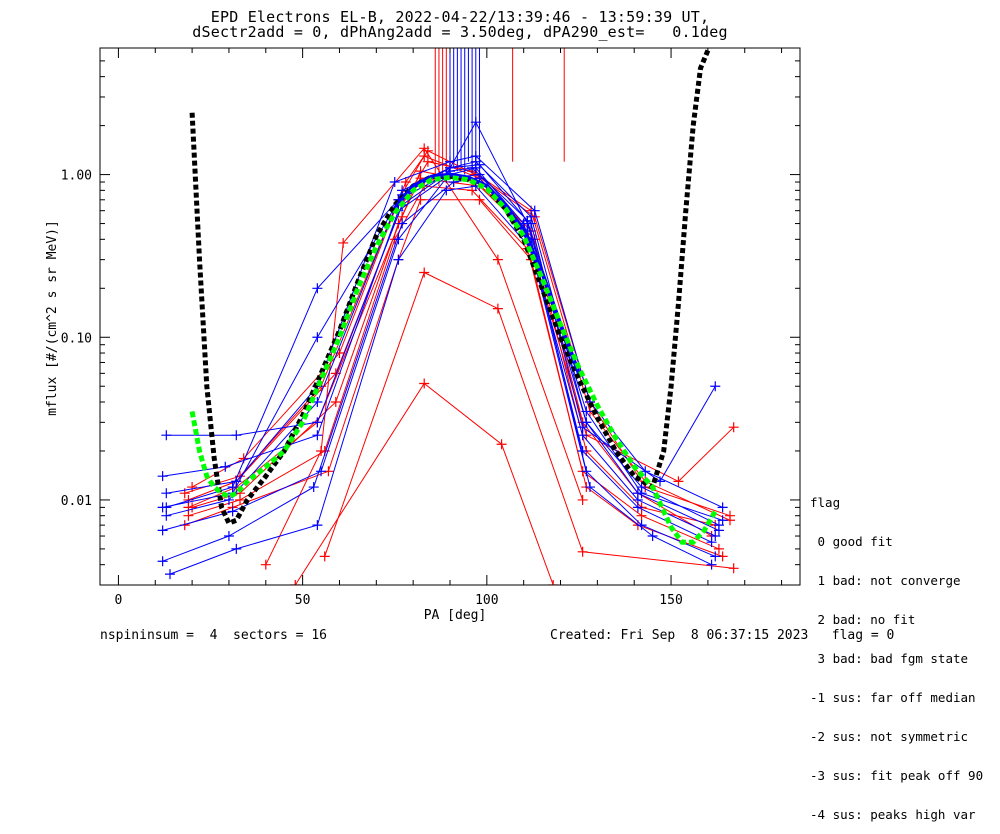 The height and width of the screenshot is (834, 1000). I want to click on y-axis-label: mflux [#/(cm^2 s sr MeV)], so click(52, 318).